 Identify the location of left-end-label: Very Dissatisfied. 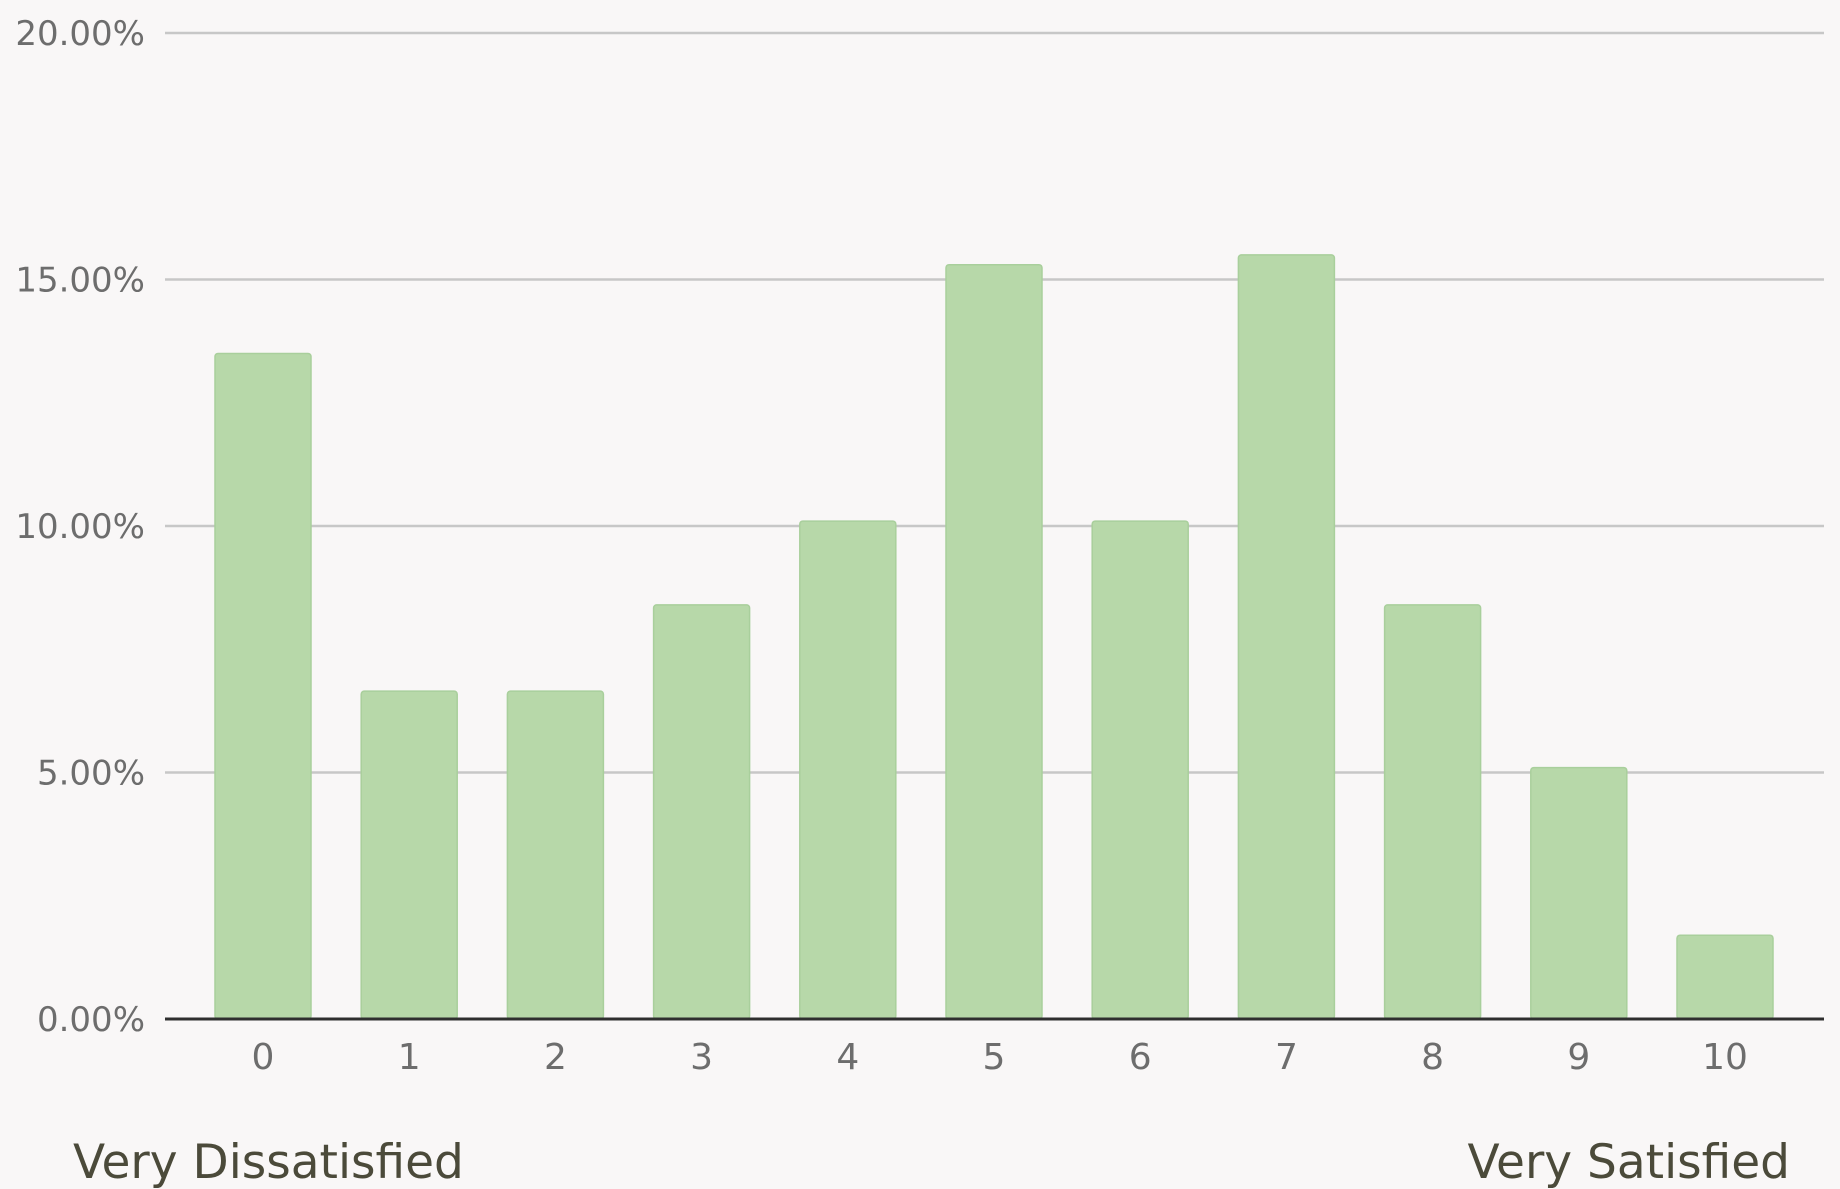
(268, 1162).